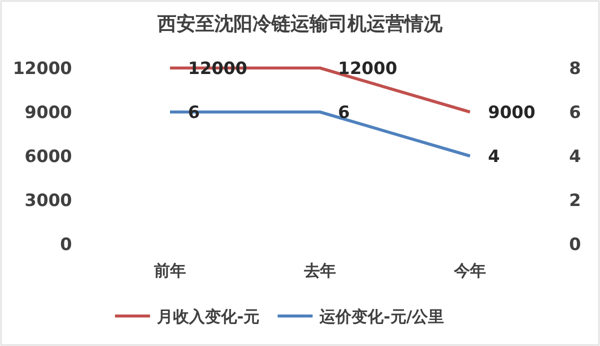 This screenshot has height=346, width=600. I want to click on legend: 运价变化-元/公里, so click(382, 316).